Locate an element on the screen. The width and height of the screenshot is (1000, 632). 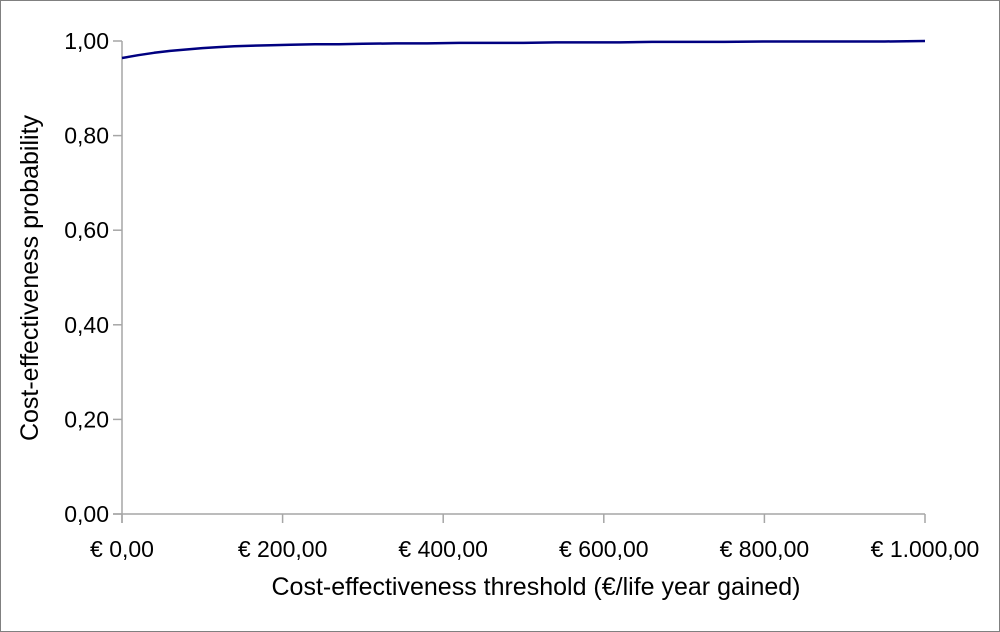
y-tick-label: 0,80 is located at coordinates (86, 136).